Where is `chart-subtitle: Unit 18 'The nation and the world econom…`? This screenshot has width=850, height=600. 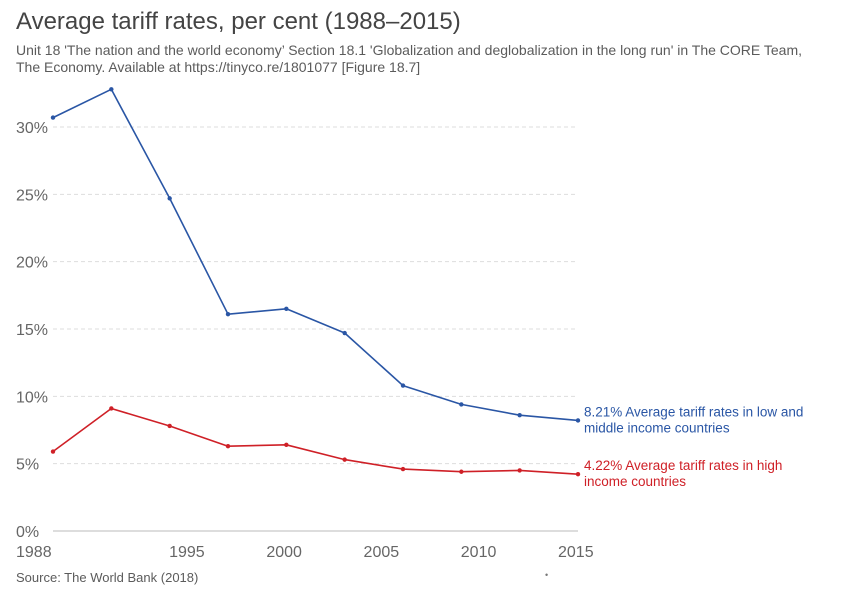 chart-subtitle: Unit 18 'The nation and the world econom… is located at coordinates (409, 58).